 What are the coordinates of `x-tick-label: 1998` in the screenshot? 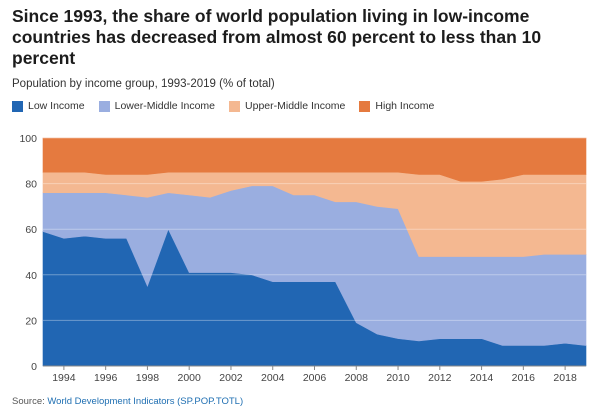 It's located at (148, 378).